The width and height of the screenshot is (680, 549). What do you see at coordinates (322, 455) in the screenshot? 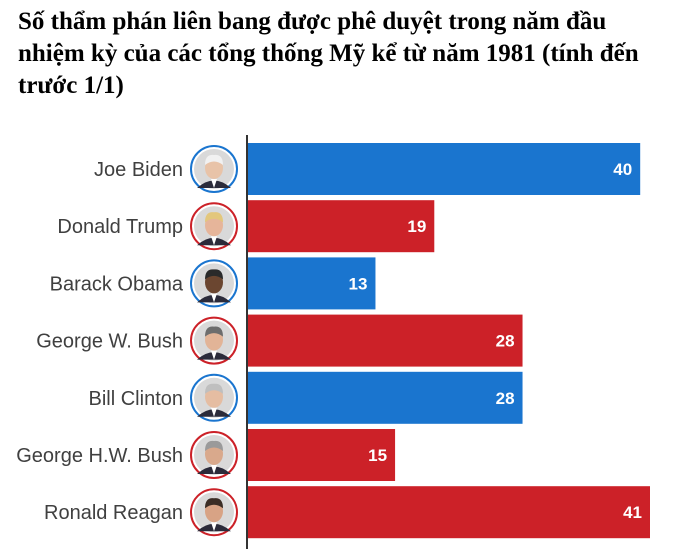
I see `bar-george-h-w-bush` at bounding box center [322, 455].